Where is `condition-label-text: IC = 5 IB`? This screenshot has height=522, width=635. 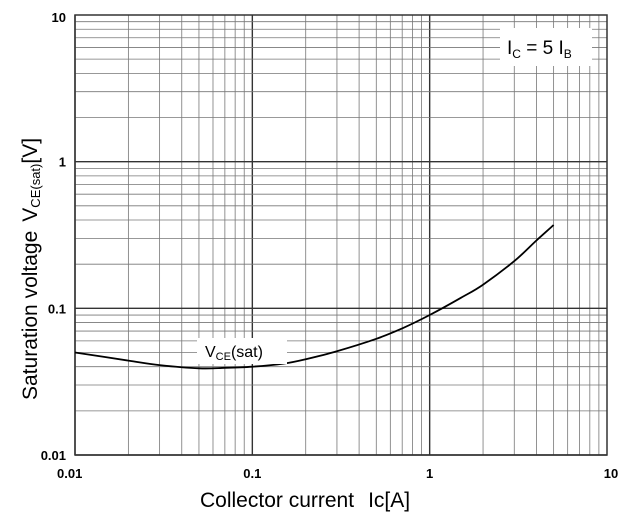
condition-label-text: IC = 5 IB is located at coordinates (539, 49).